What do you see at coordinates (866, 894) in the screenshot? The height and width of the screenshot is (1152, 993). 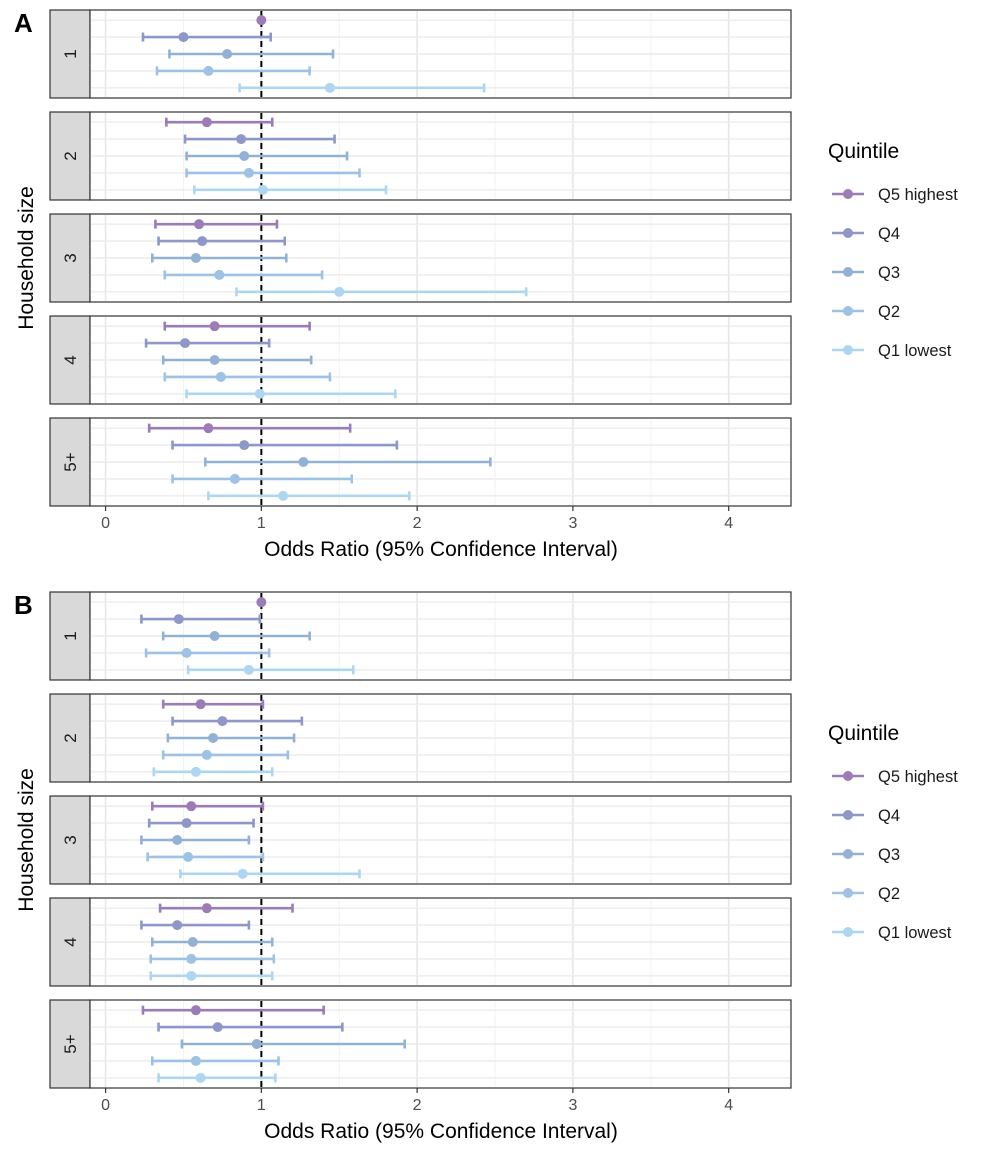 I see `legend-item: Q2` at bounding box center [866, 894].